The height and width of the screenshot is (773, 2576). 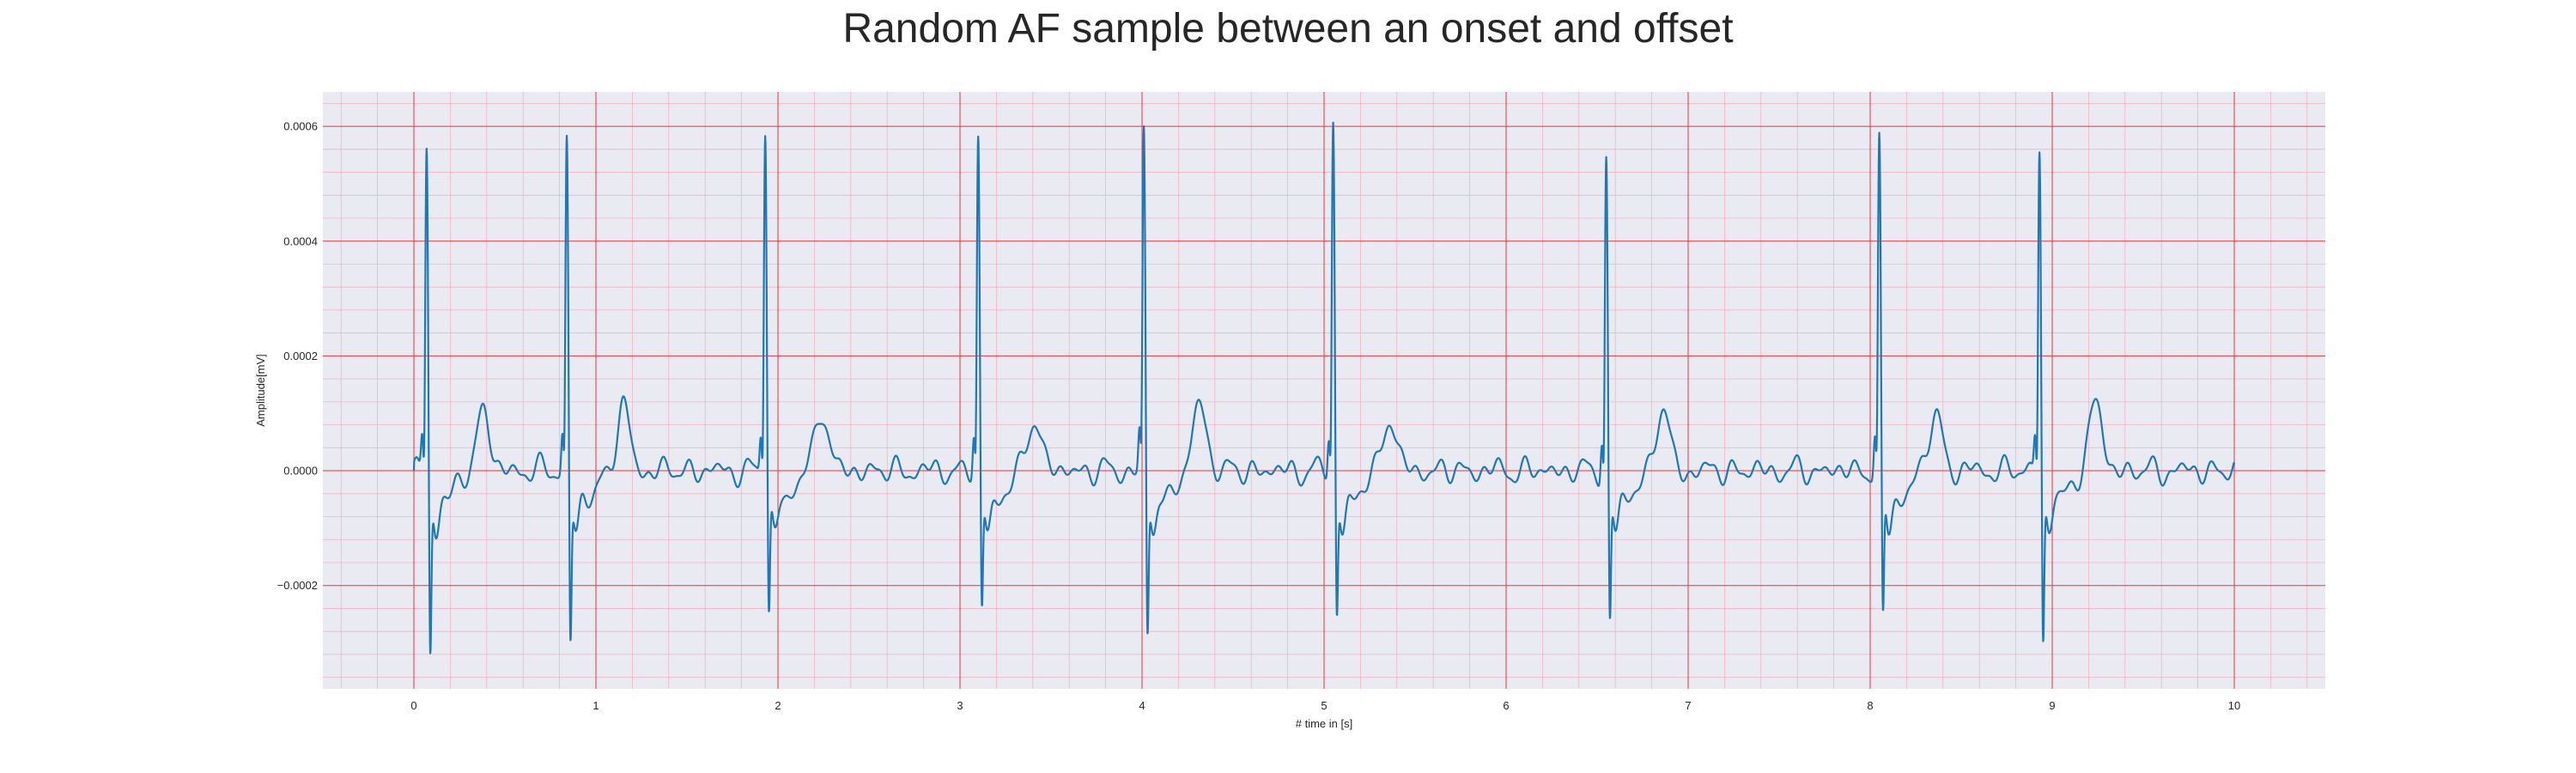 I want to click on x-tick-label: 1, so click(x=595, y=705).